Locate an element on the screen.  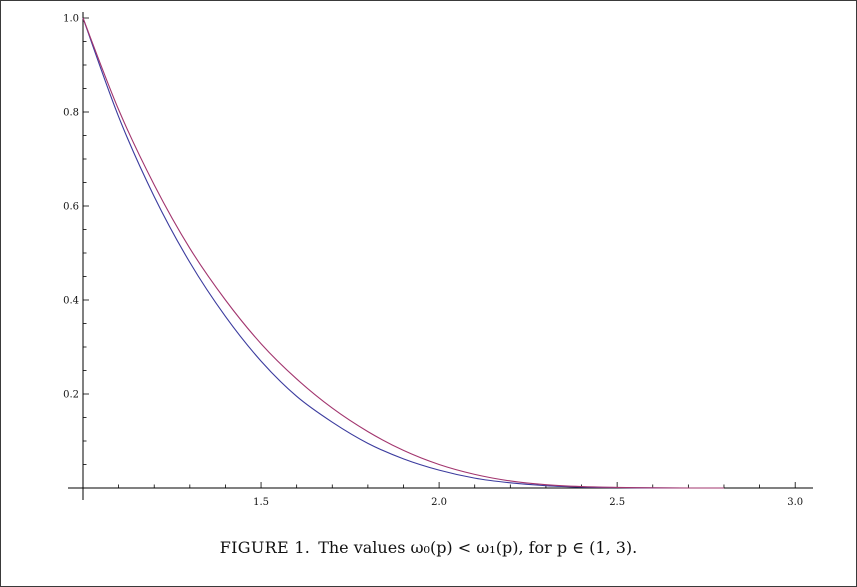
y-tick-label: 0.6 is located at coordinates (71, 207).